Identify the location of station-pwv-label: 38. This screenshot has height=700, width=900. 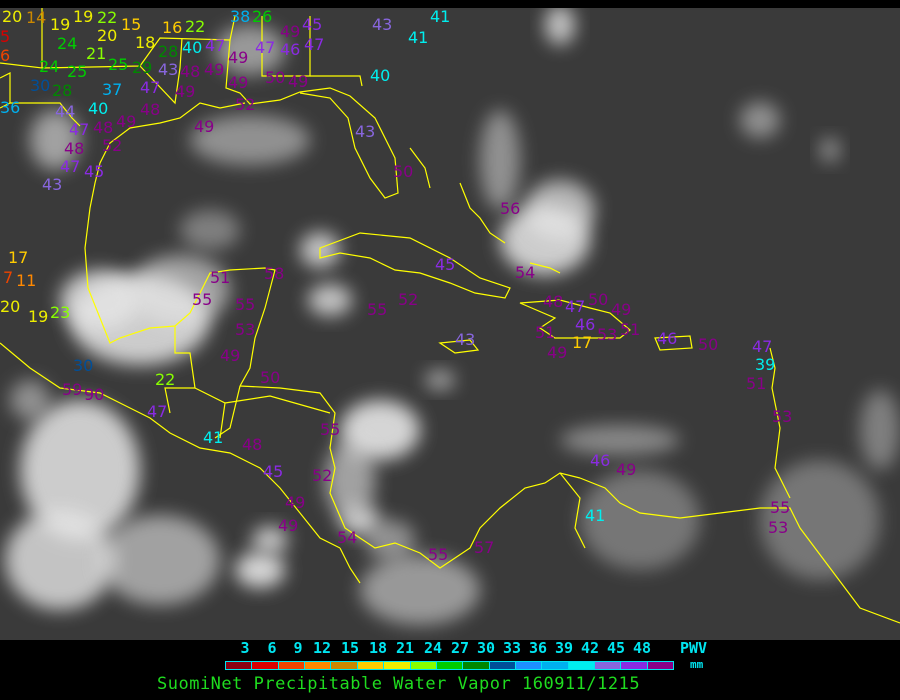
(240, 16).